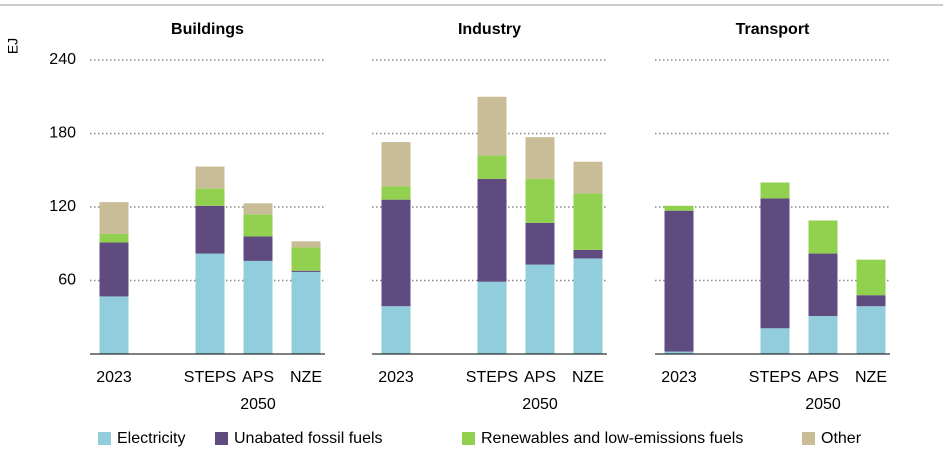  Describe the element at coordinates (67, 280) in the screenshot. I see `y-tick-label: 60` at that location.